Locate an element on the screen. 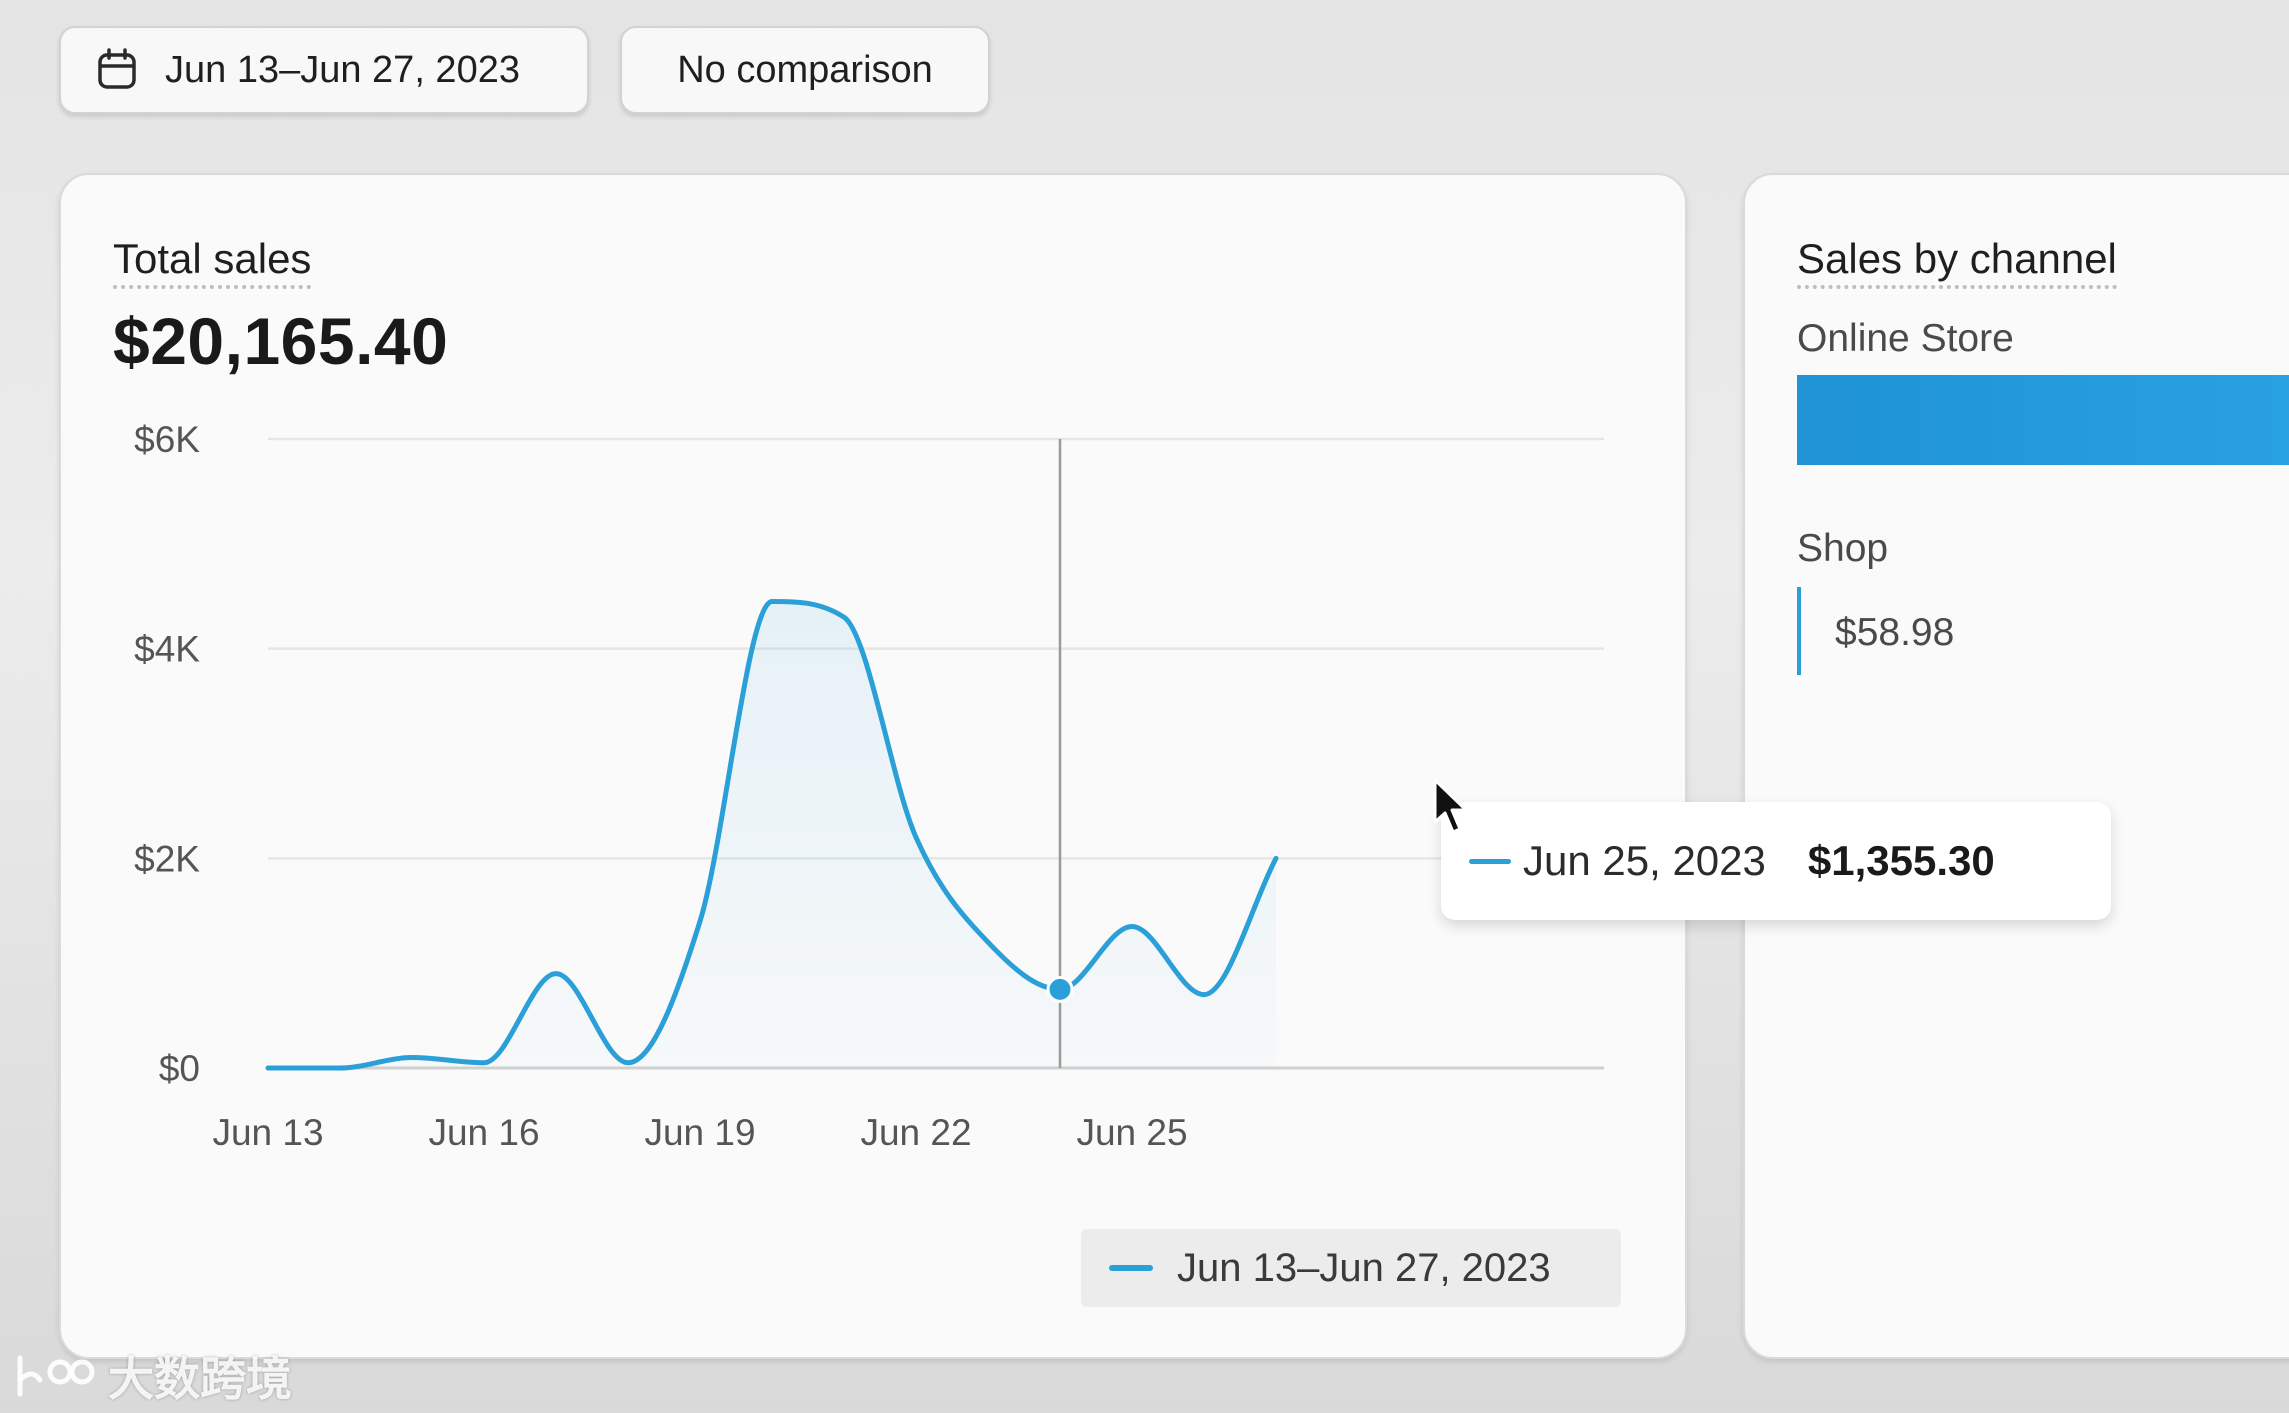 Image resolution: width=2289 pixels, height=1413 pixels. watermark-logo-icon is located at coordinates (56, 1376).